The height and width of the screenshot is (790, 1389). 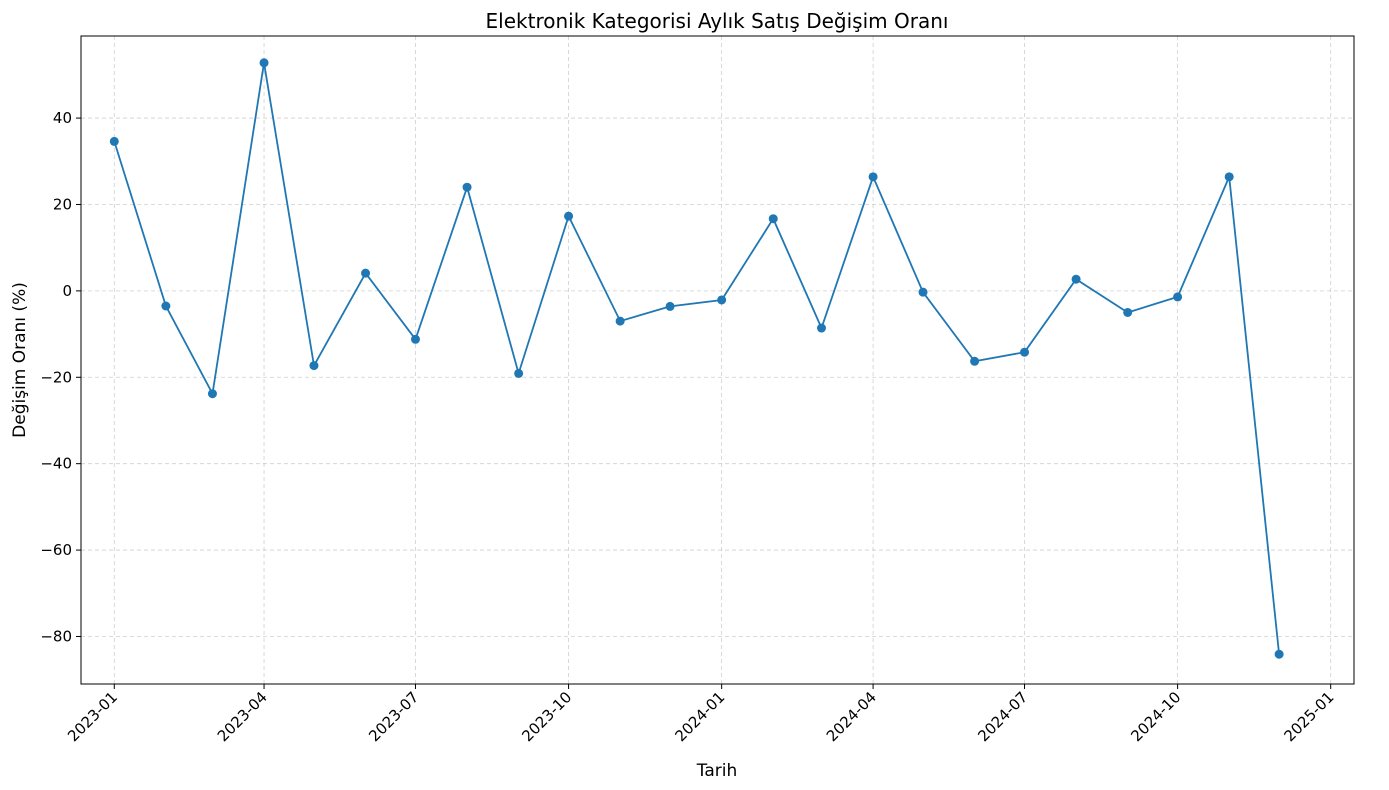 What do you see at coordinates (20, 360) in the screenshot?
I see `y-axis-label: Değişim Oranı (%)` at bounding box center [20, 360].